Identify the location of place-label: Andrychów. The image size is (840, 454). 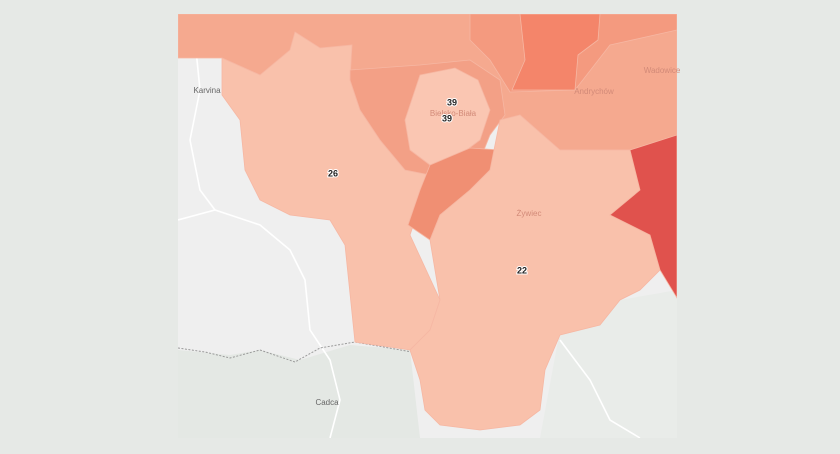
(594, 91).